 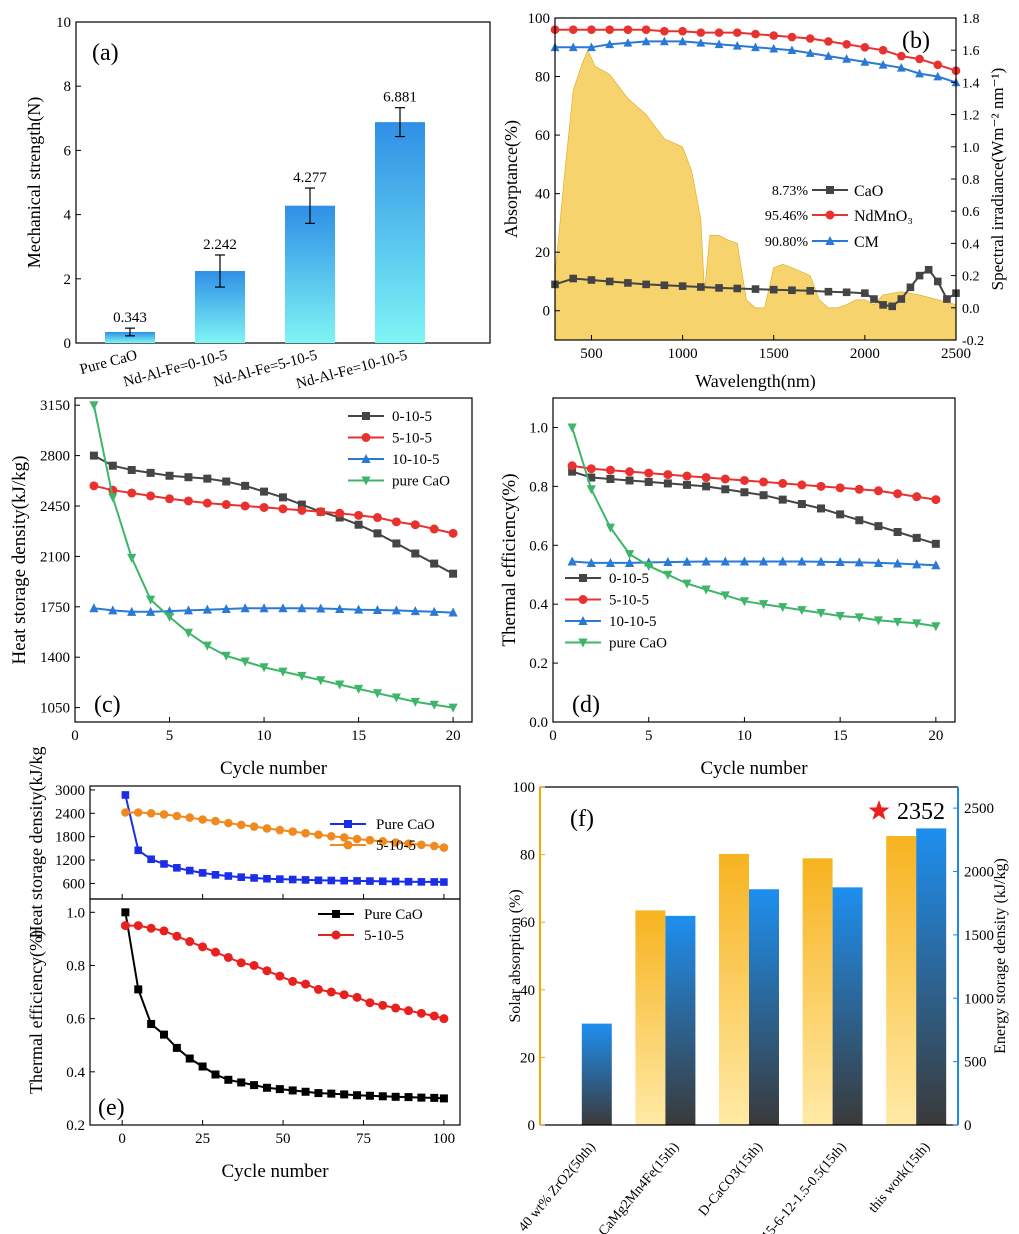 What do you see at coordinates (971, 244) in the screenshot?
I see `y2-tick-label: 0.4` at bounding box center [971, 244].